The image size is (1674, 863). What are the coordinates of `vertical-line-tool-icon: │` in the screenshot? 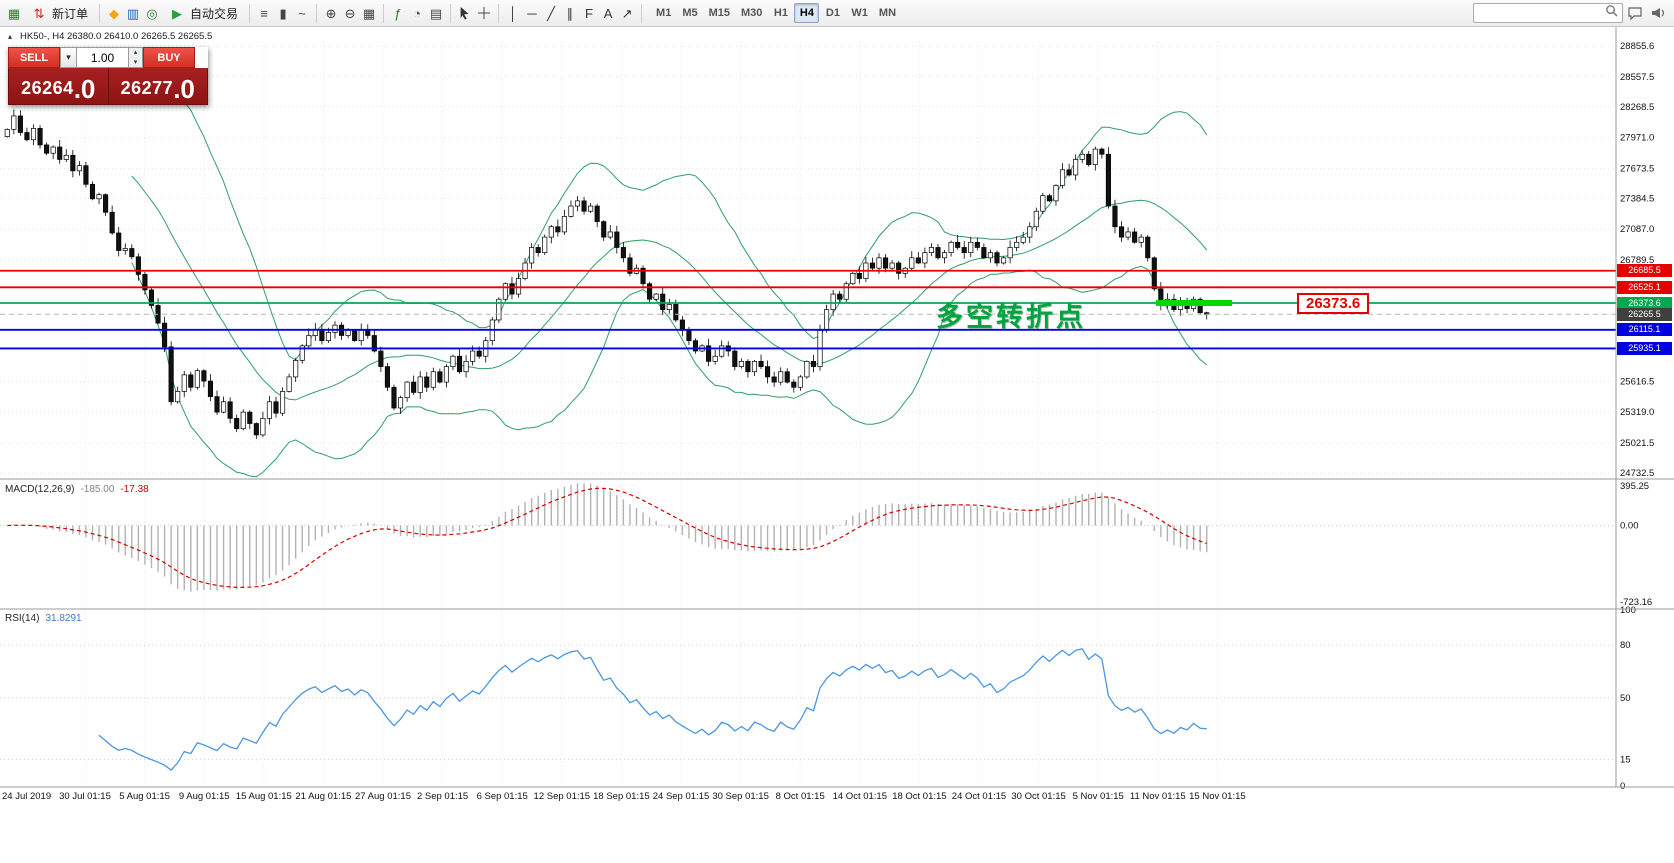 It's located at (513, 13).